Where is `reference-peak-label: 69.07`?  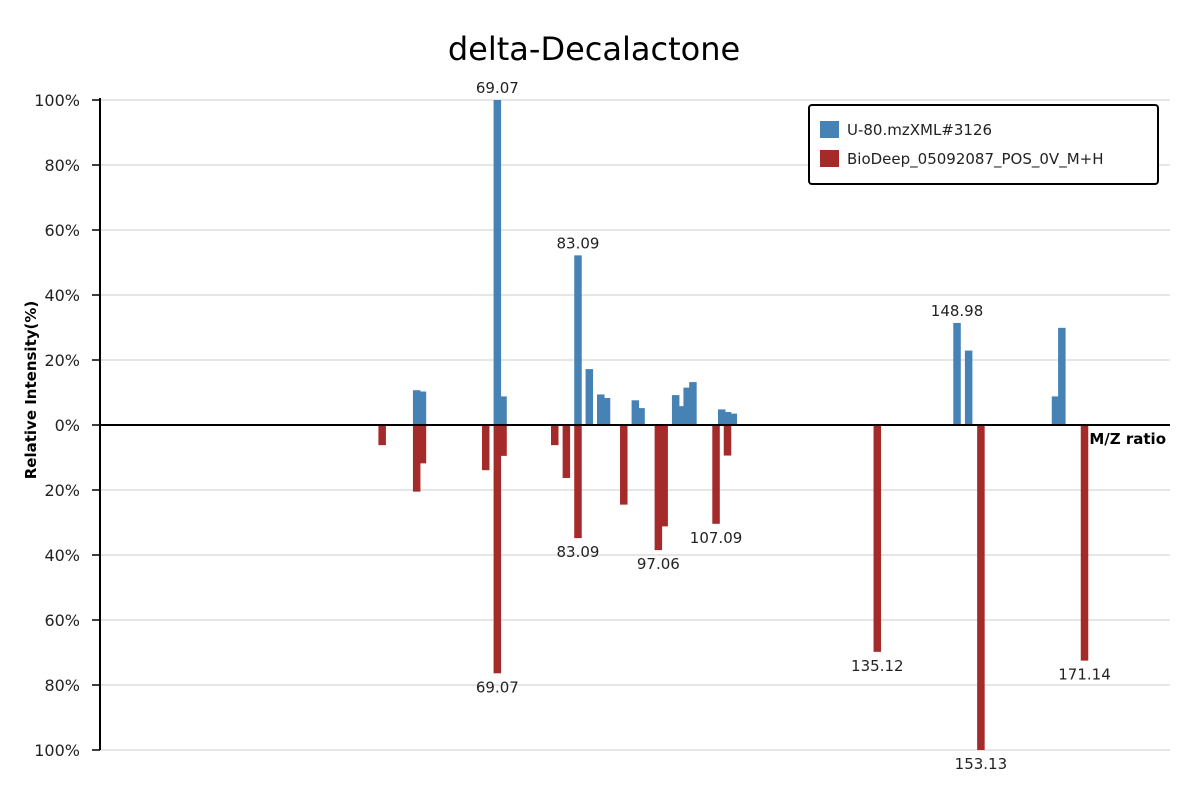
reference-peak-label: 69.07 is located at coordinates (497, 687).